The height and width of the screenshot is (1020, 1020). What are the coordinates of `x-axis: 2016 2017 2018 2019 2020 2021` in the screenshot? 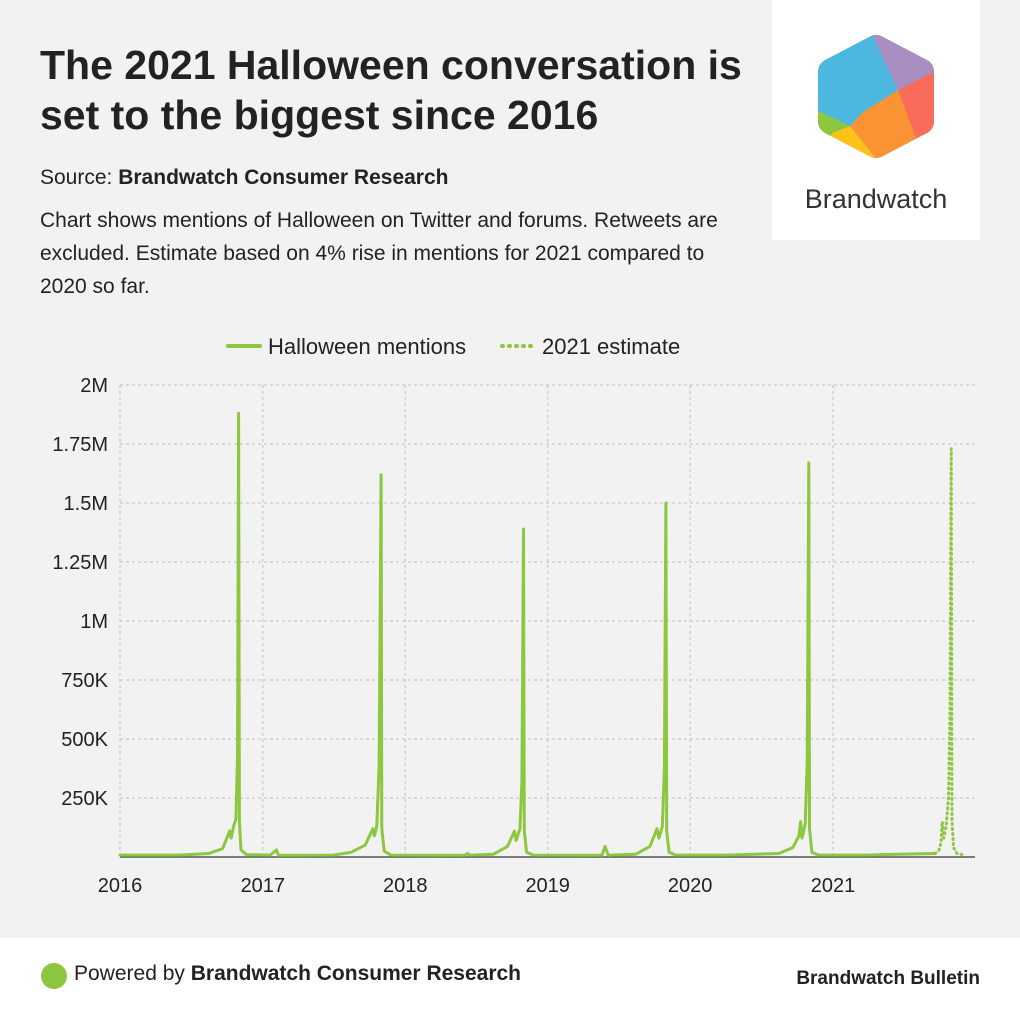 It's located at (536, 876).